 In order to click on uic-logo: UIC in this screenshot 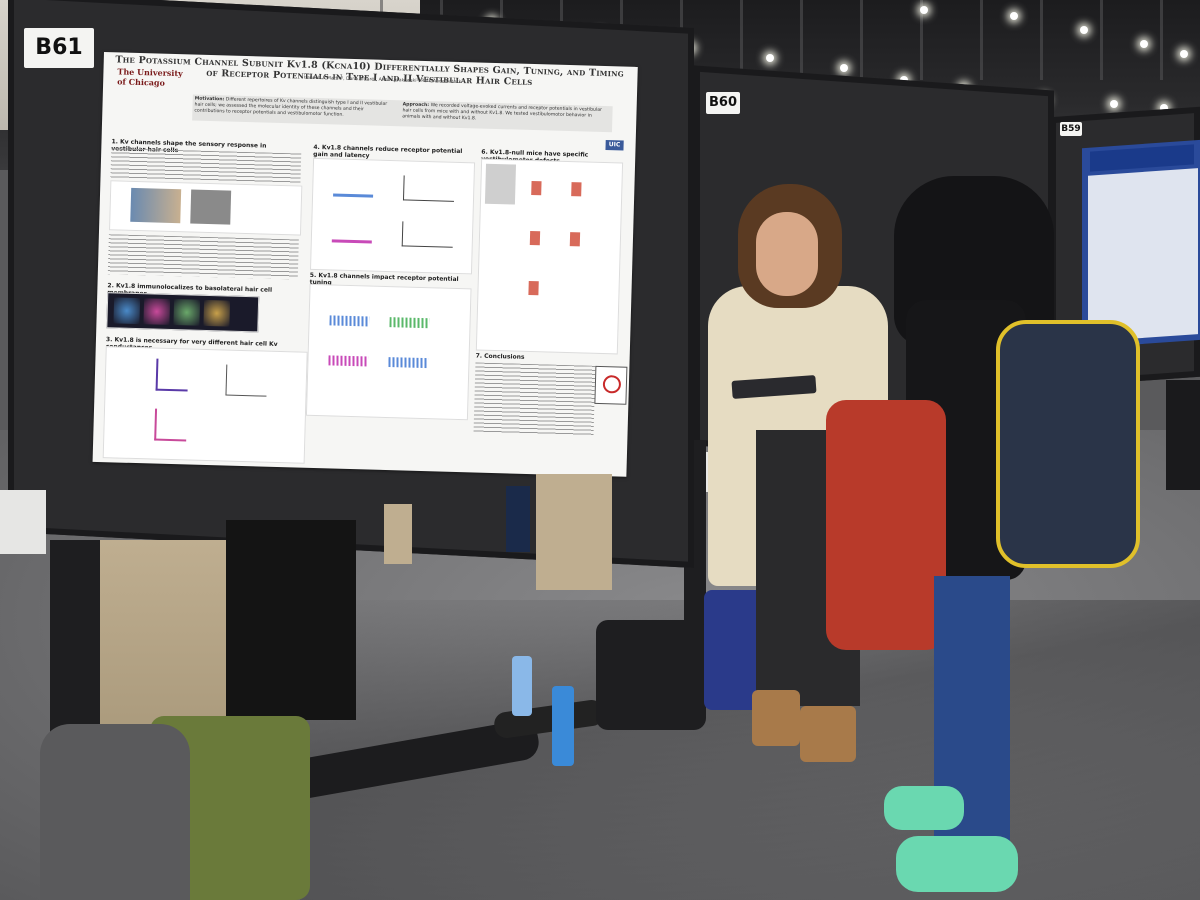, I will do `click(614, 145)`.